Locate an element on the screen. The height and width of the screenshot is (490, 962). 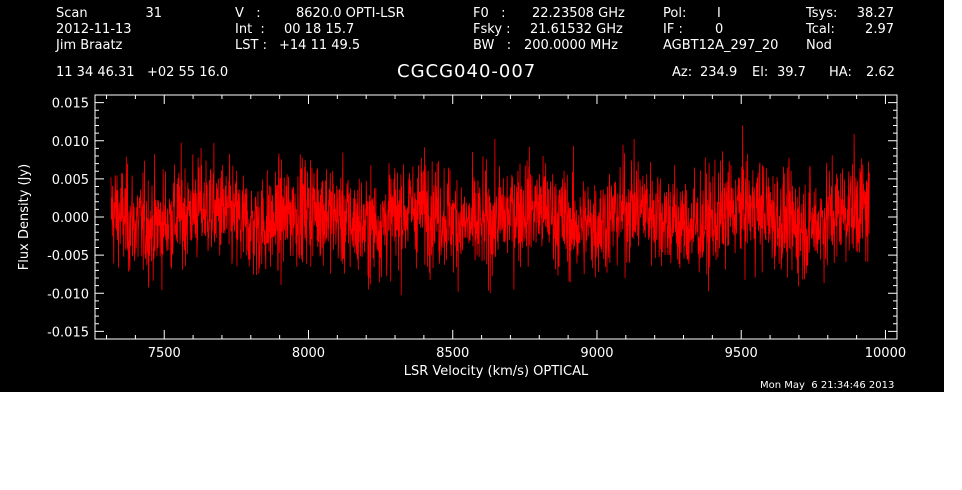
f0-label: F0 : is located at coordinates (489, 13).